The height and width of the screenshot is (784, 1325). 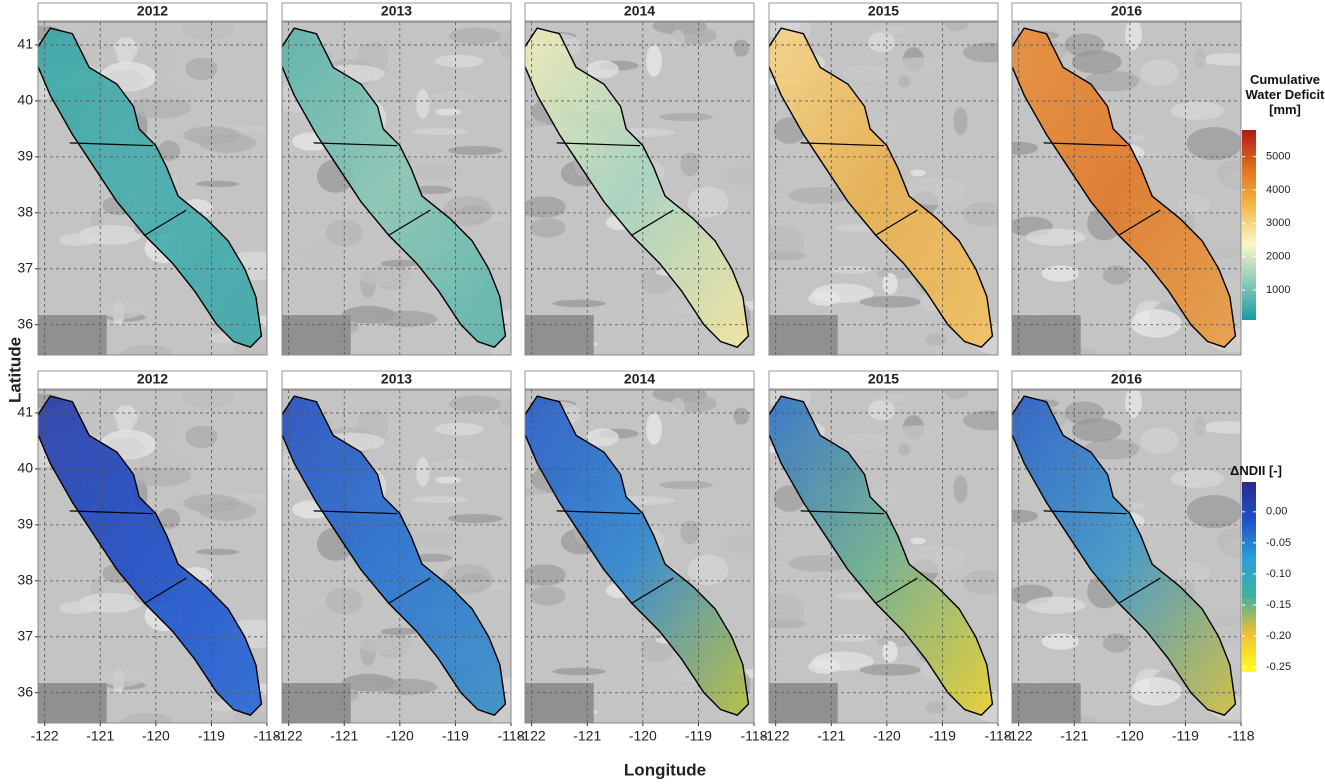 I want to click on y-tick-label: 40, so click(x=25, y=468).